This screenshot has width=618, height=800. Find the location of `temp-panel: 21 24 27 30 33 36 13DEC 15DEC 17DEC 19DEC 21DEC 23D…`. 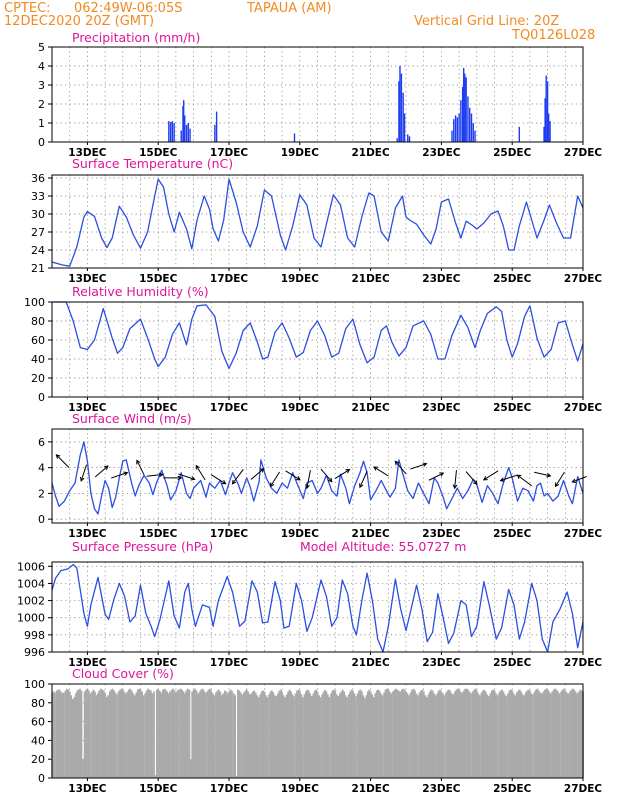

temp-panel: 21 24 27 30 33 36 13DEC 15DEC 17DEC 19DEC 21DEC 23D… is located at coordinates (316, 220).